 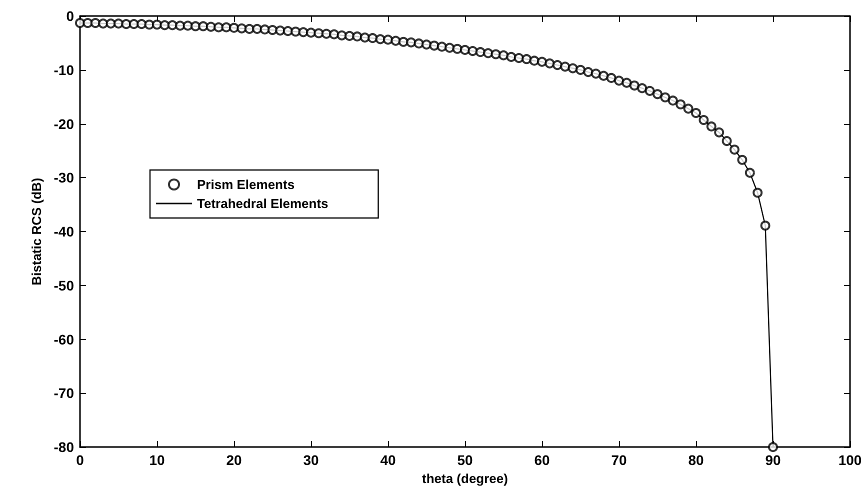 What do you see at coordinates (388, 460) in the screenshot?
I see `x-tick-label: 40` at bounding box center [388, 460].